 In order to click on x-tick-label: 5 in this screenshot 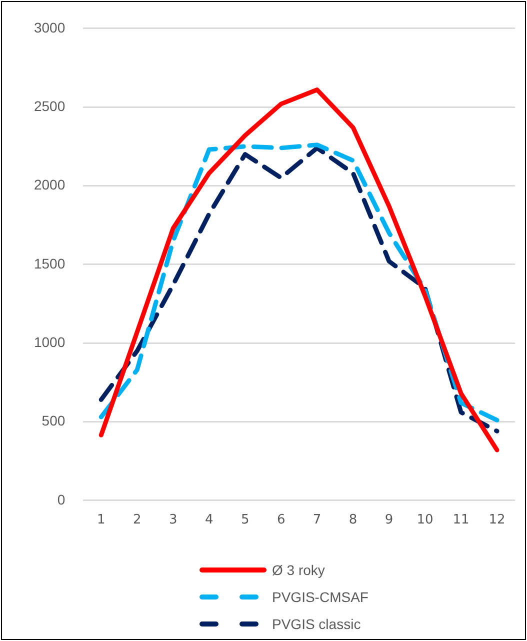, I will do `click(245, 520)`.